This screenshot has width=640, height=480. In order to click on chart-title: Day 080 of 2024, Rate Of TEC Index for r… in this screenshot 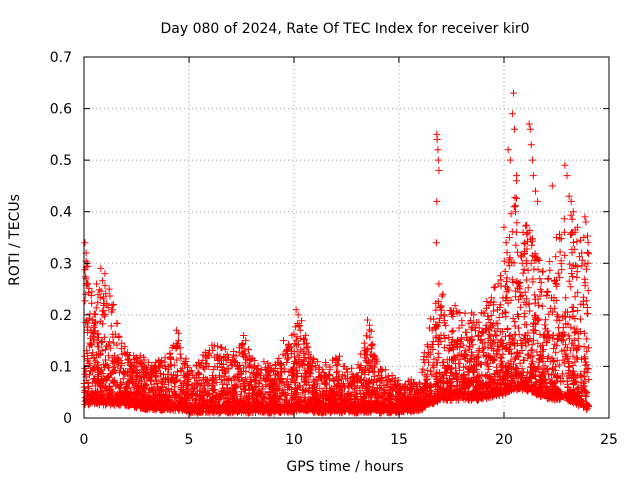, I will do `click(344, 29)`.